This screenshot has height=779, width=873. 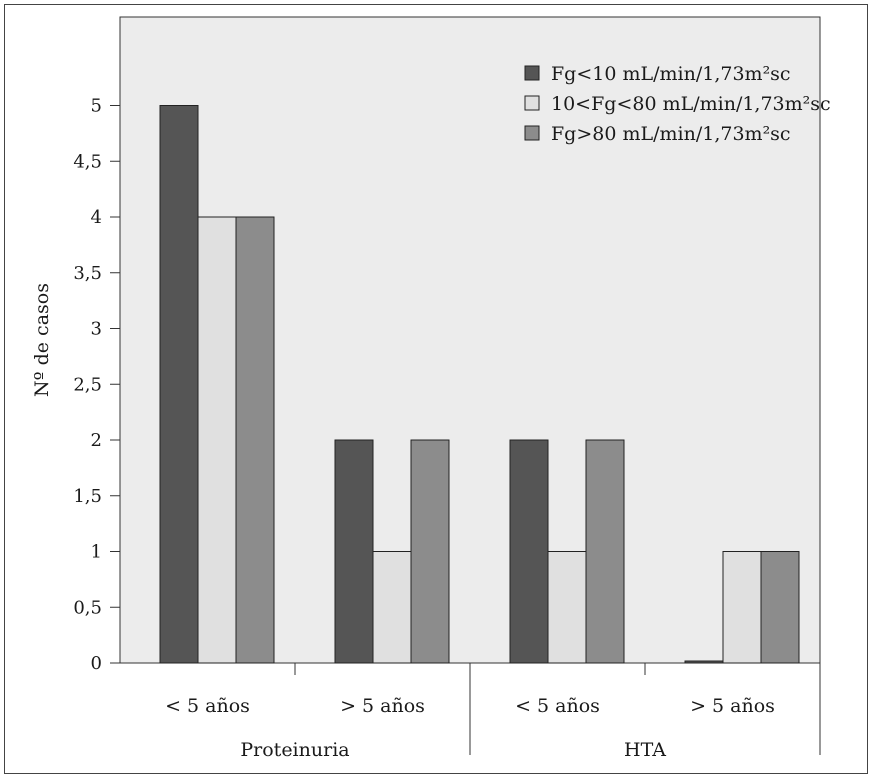 I want to click on y-tick-label: 2,5, so click(x=87, y=384).